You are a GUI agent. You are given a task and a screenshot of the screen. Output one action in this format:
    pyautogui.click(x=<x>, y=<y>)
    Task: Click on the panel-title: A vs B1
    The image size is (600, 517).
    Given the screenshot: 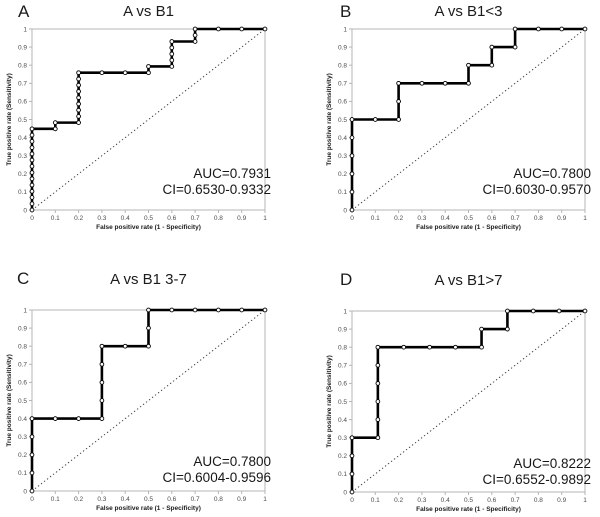 What is the action you would take?
    pyautogui.click(x=148, y=11)
    